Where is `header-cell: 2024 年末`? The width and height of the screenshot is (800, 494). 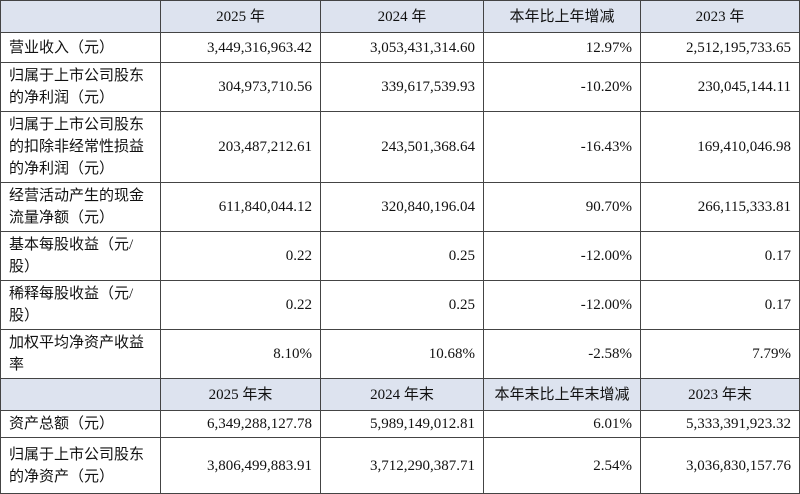
header-cell: 2024 年末 is located at coordinates (402, 394).